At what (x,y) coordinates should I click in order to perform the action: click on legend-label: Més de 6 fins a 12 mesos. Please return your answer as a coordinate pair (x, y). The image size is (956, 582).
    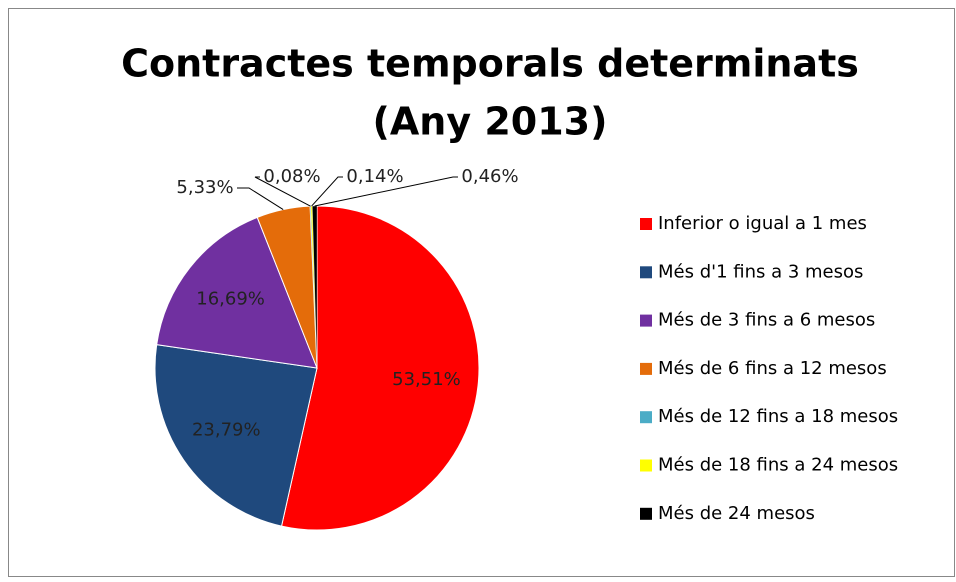
    Looking at the image, I should click on (772, 368).